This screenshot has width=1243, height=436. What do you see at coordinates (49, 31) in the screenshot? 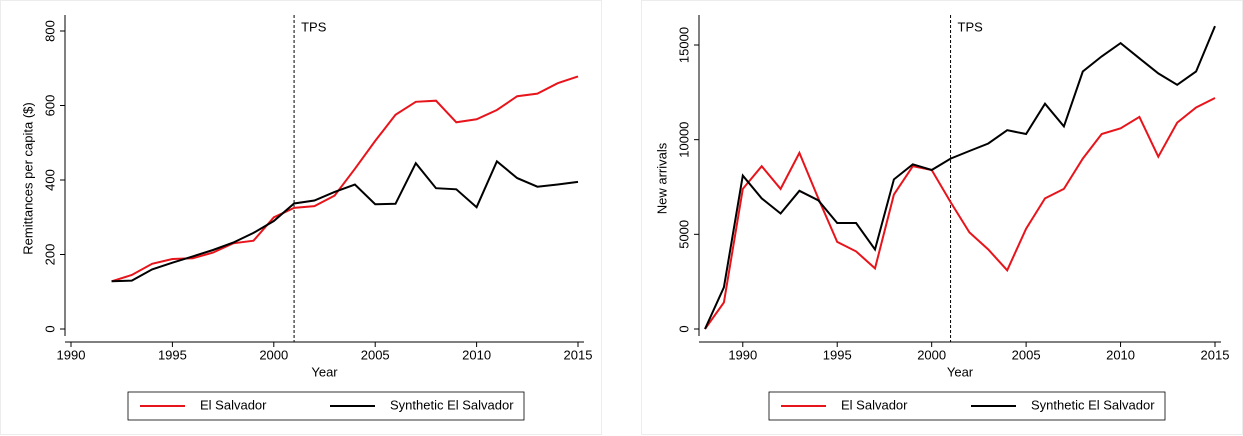
I see `y-tick-label: 800` at bounding box center [49, 31].